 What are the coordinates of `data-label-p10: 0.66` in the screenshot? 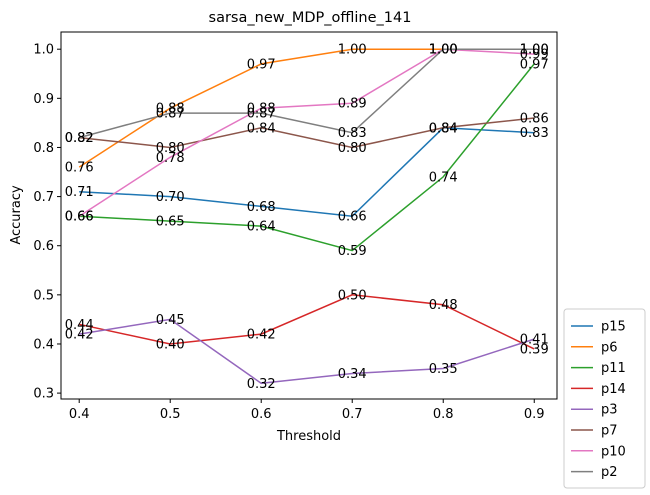 It's located at (79, 217).